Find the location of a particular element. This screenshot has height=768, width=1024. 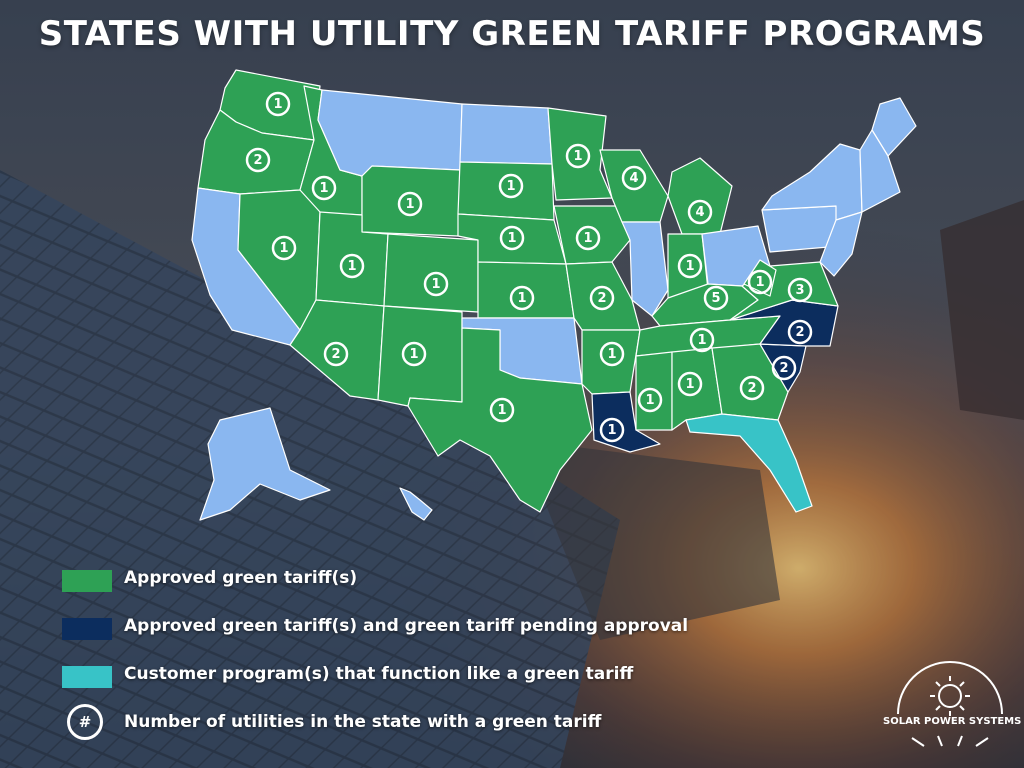

count-badge-al is located at coordinates (690, 384).